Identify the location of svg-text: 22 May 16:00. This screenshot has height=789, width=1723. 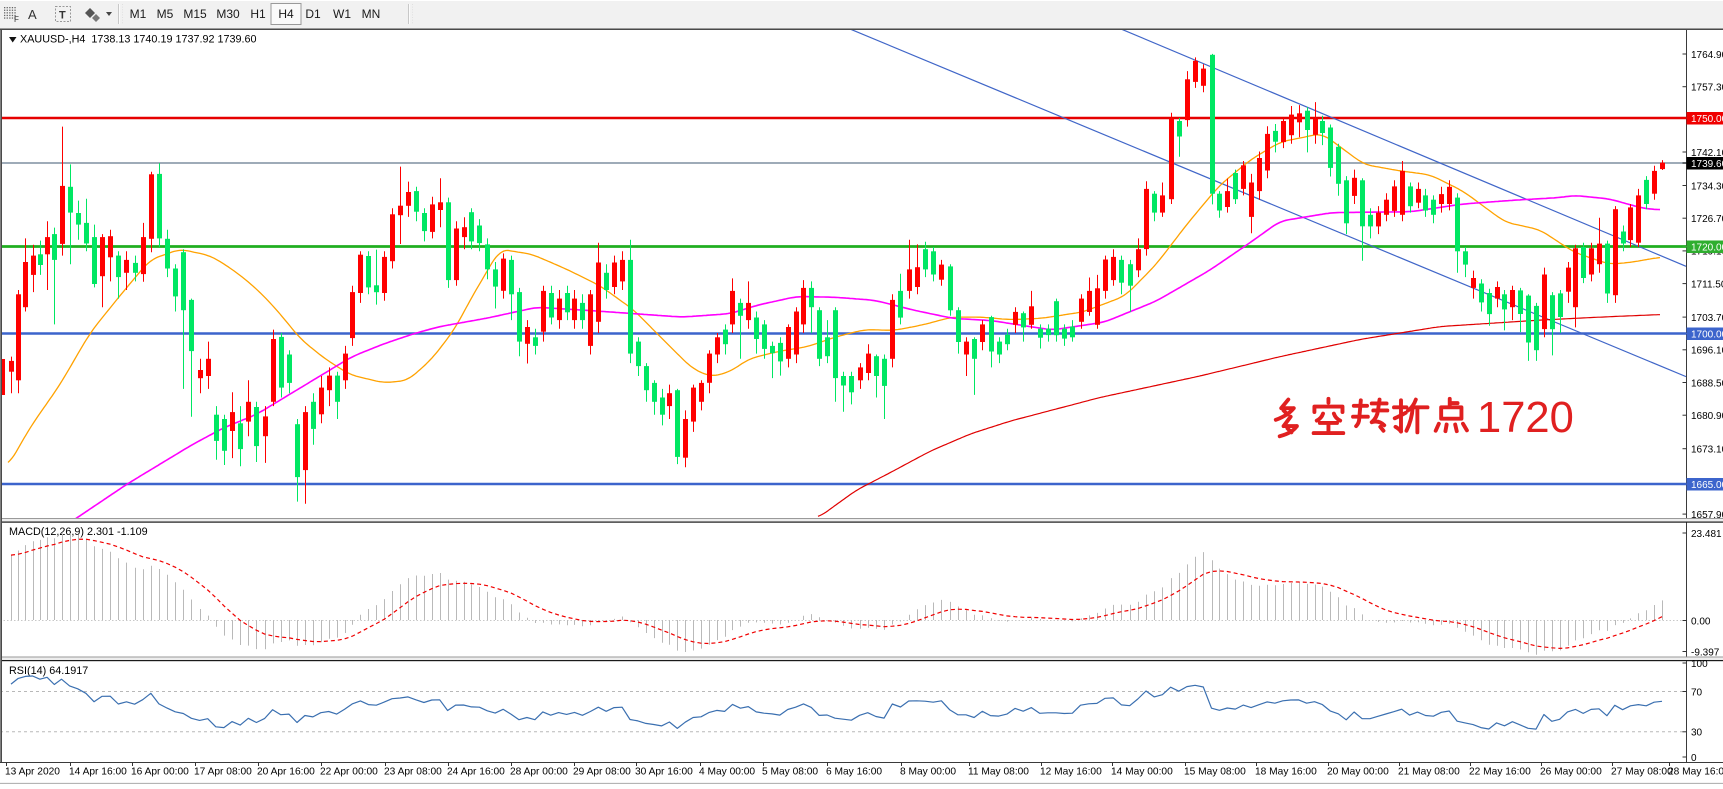
(1500, 772).